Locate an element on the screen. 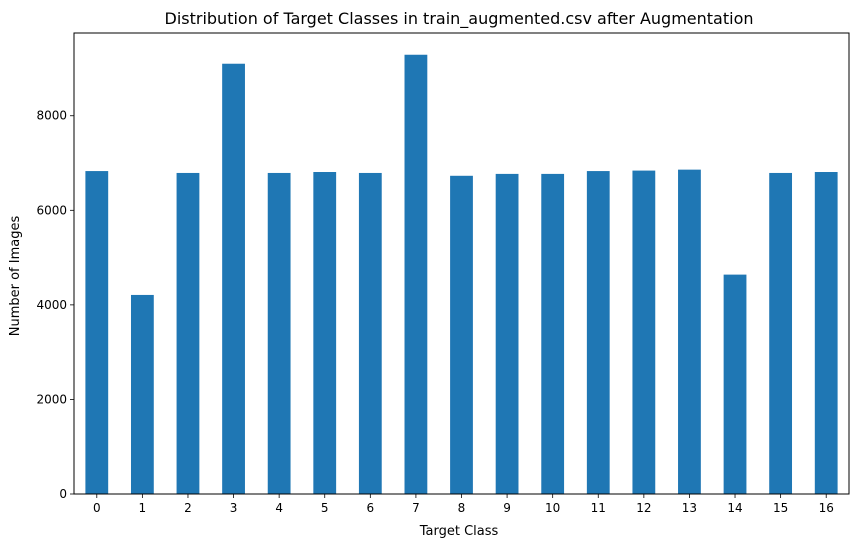  x-tick-label: 8 is located at coordinates (462, 508).